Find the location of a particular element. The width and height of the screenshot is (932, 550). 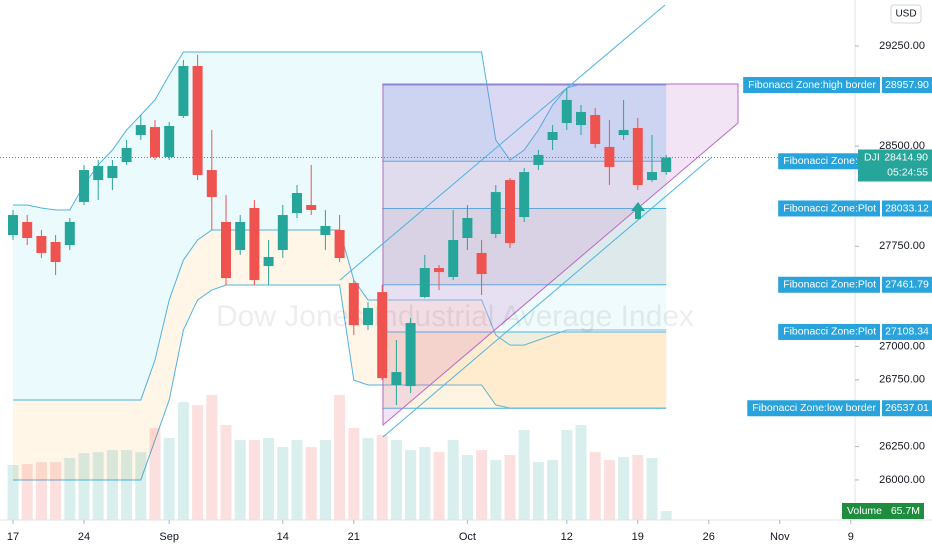

countdown: 05:24:55 is located at coordinates (907, 172).